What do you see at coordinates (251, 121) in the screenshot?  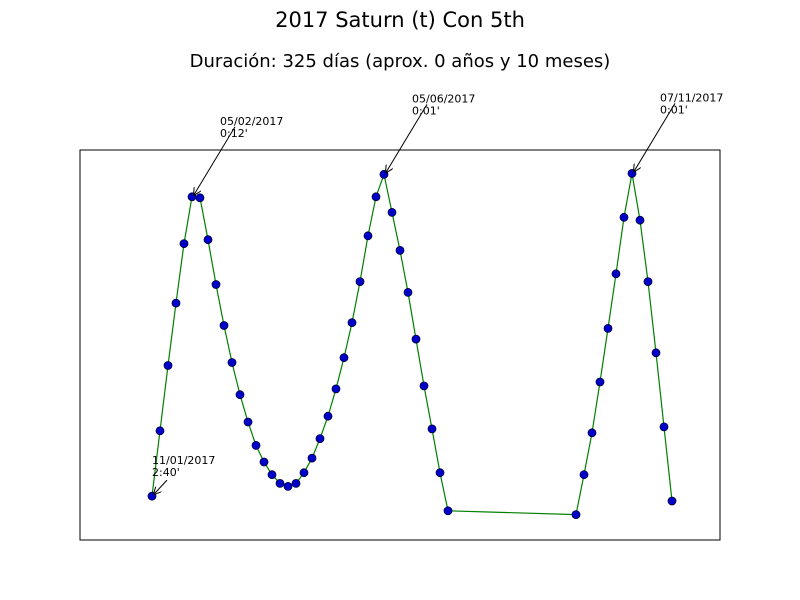 I see `annotation-date: 05/02/2017` at bounding box center [251, 121].